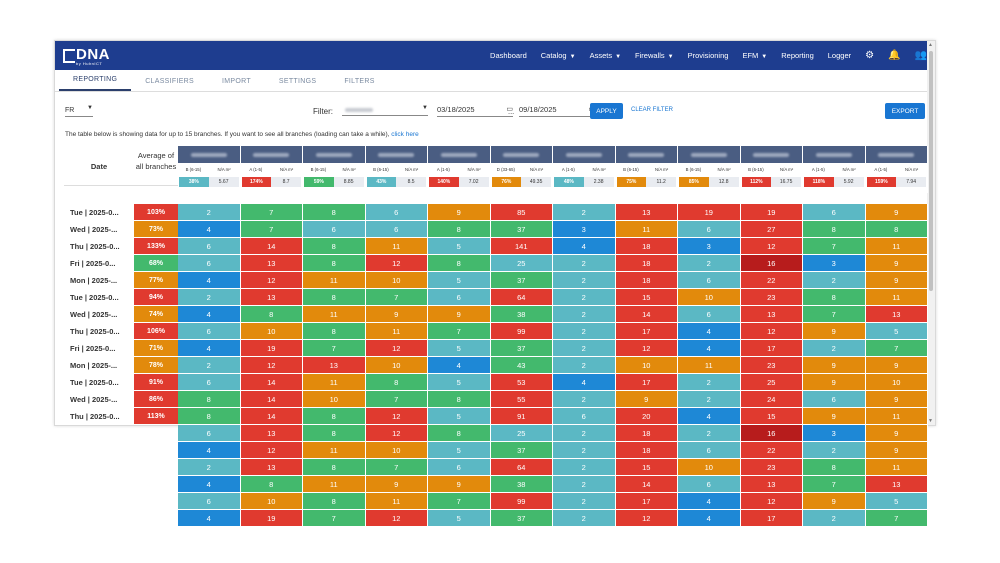 This screenshot has width=1000, height=563. What do you see at coordinates (496, 314) in the screenshot?
I see `table-row: Wed | 2025-... 74% 4 8 11 9 9 38 2 14 6 13 7 13` at bounding box center [496, 314].